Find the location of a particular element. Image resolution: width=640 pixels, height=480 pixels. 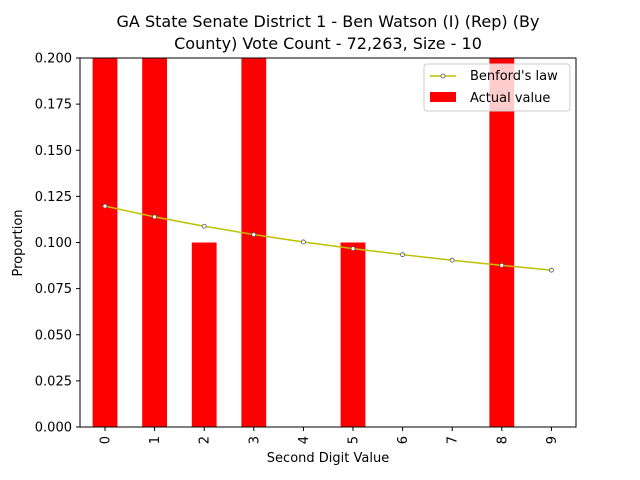

legend-box is located at coordinates (497, 87).